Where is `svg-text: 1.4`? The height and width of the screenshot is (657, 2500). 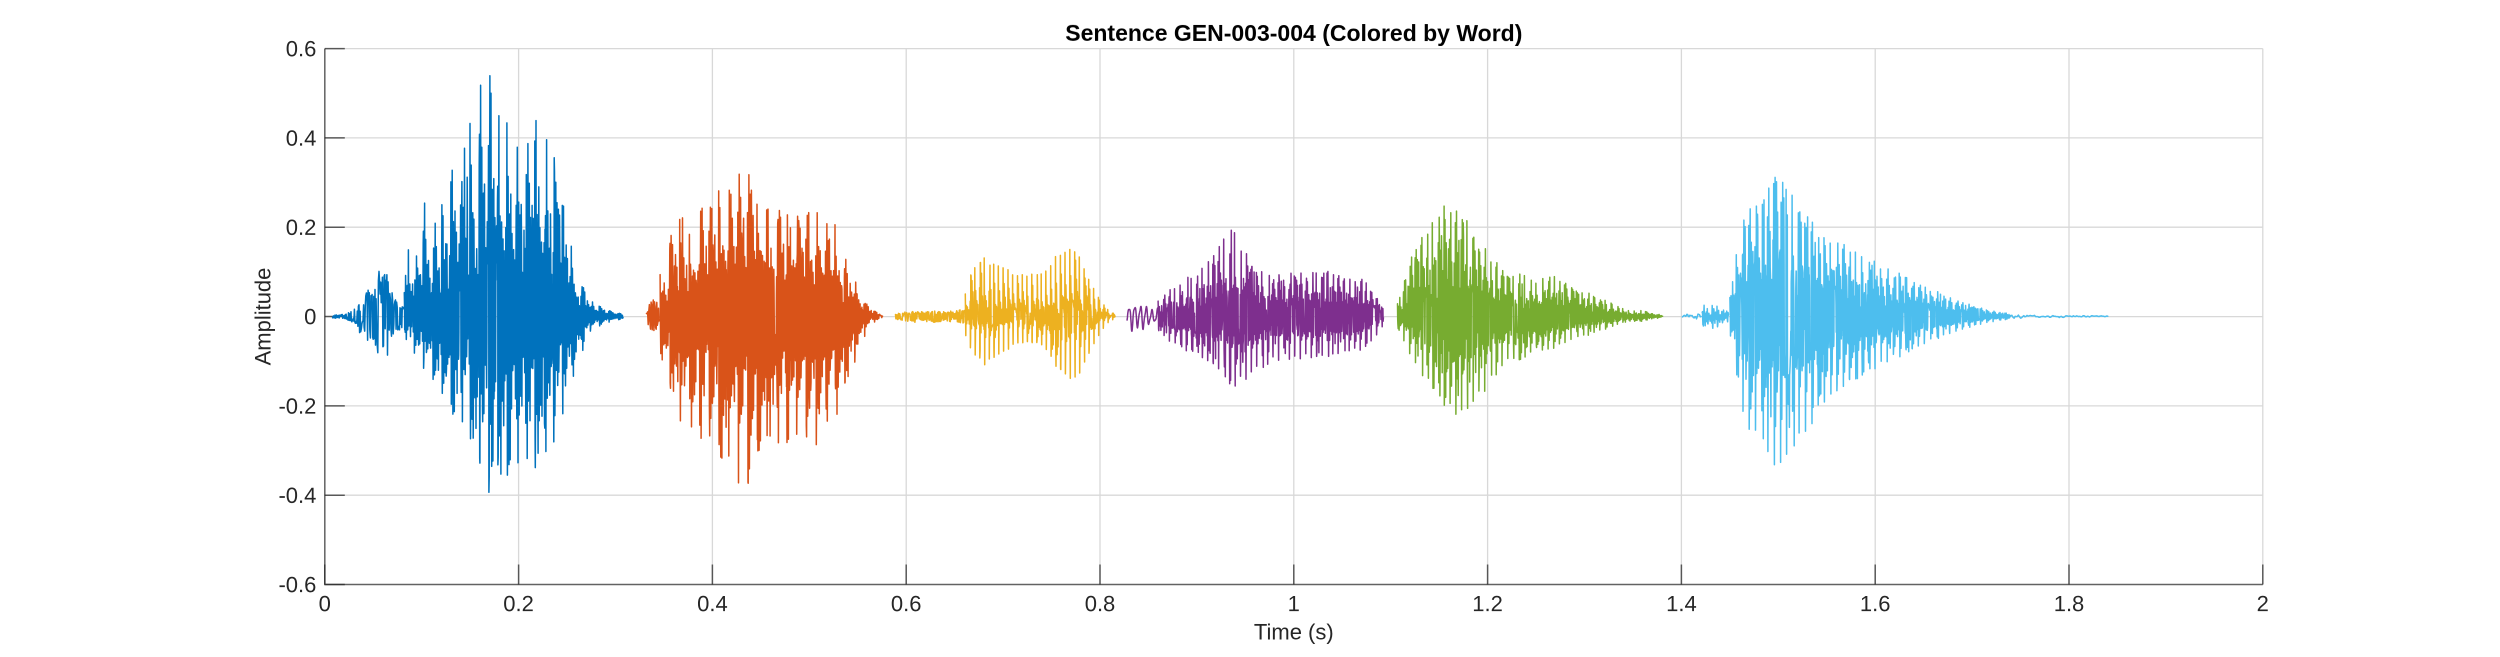 svg-text: 1.4 is located at coordinates (1681, 603).